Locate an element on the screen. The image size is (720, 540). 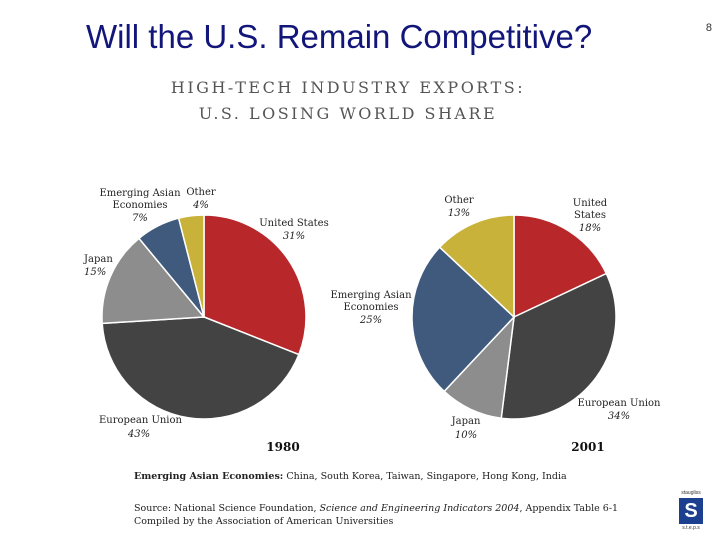
pie-slice-2001-emerging-asian-economies is located at coordinates (463, 319).